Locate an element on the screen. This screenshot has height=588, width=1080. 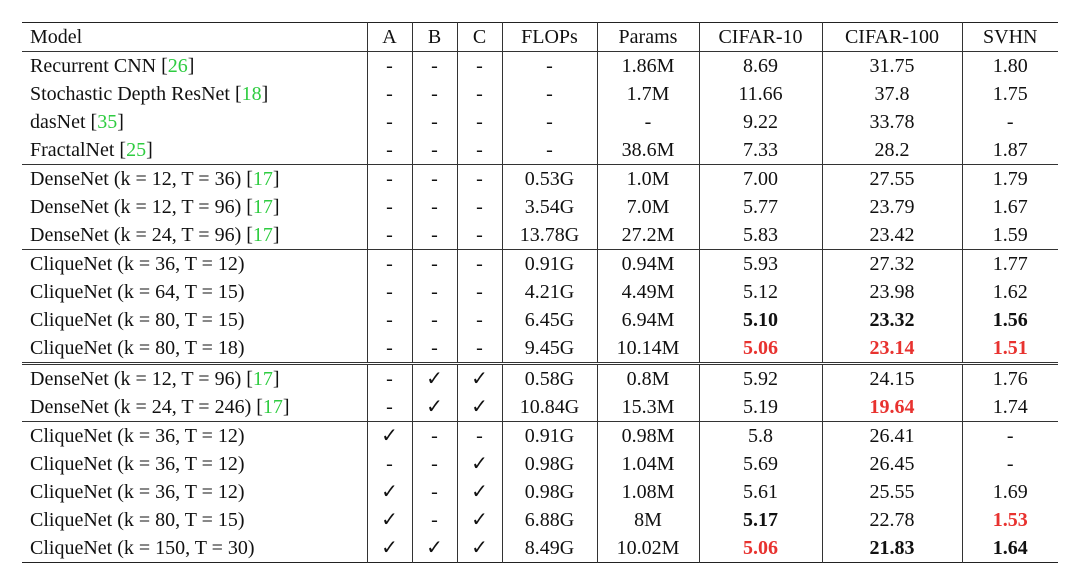
cifar100-value: 22.78 is located at coordinates (892, 520).